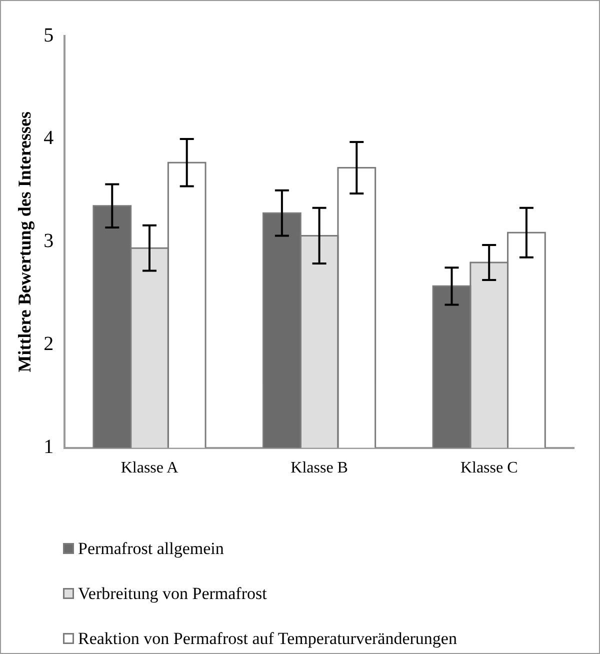 The height and width of the screenshot is (654, 600). I want to click on x-tick-label: Klasse A, so click(149, 468).